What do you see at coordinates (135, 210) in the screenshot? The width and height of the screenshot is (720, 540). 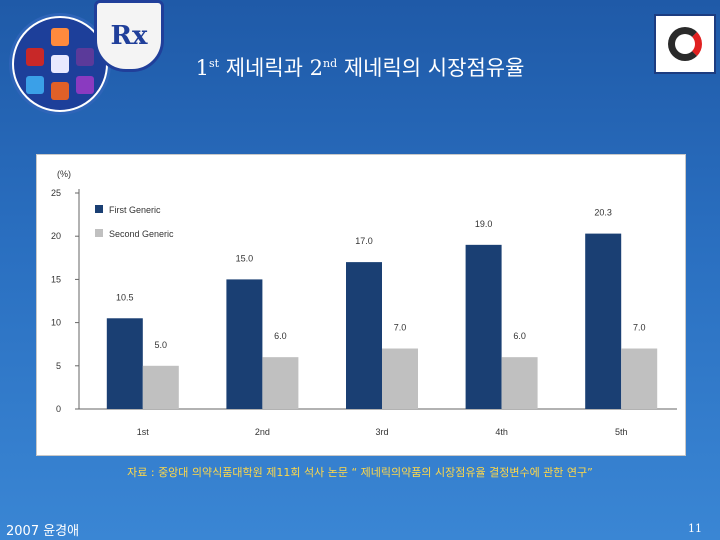 I see `legend-label-first-generic: First Generic` at bounding box center [135, 210].